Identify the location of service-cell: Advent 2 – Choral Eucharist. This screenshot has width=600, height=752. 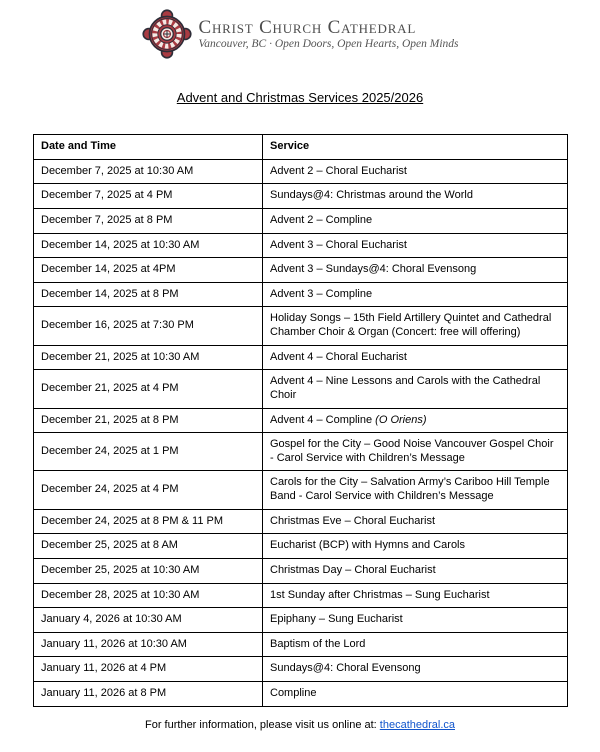
(415, 171).